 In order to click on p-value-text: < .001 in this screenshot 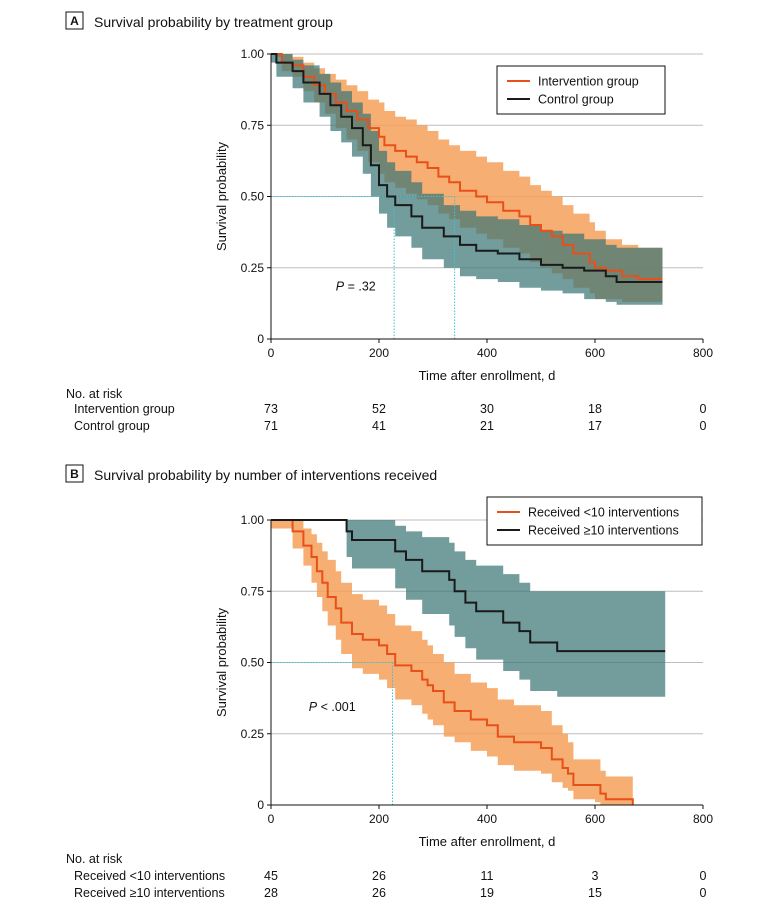, I will do `click(336, 707)`.